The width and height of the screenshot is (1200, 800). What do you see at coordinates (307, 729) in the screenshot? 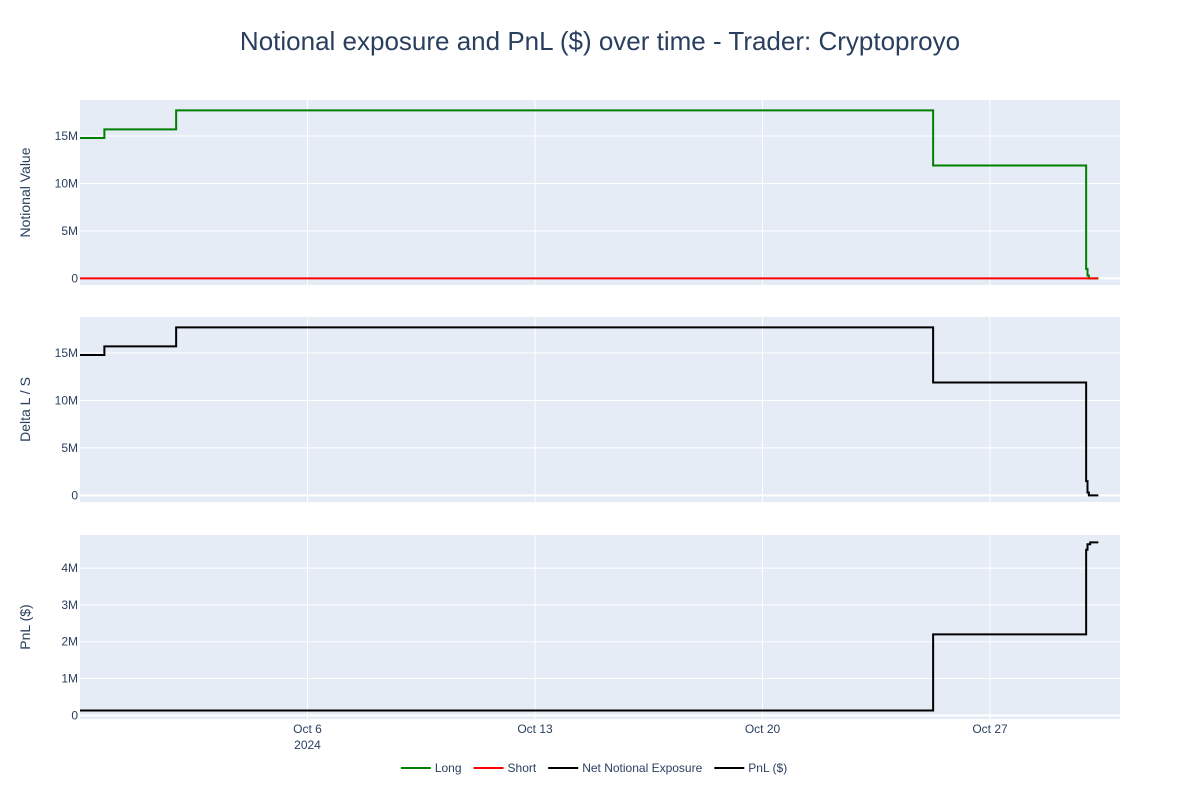
I see `x-tick-label: Oct 6` at bounding box center [307, 729].